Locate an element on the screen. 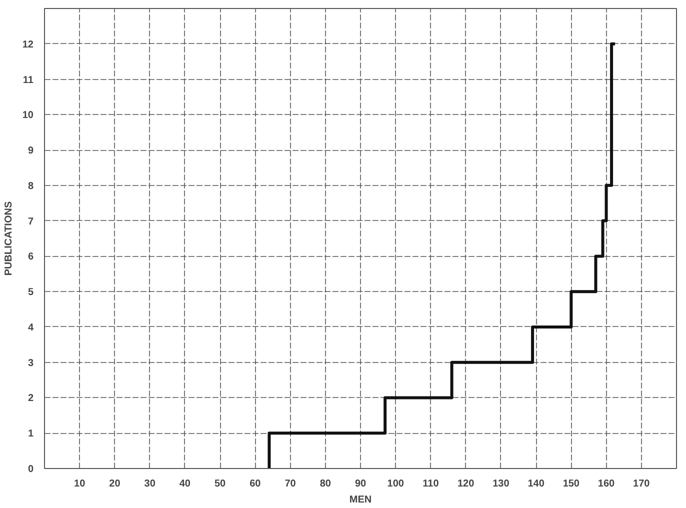 This screenshot has height=508, width=686. x-tick-label: 20 is located at coordinates (115, 484).